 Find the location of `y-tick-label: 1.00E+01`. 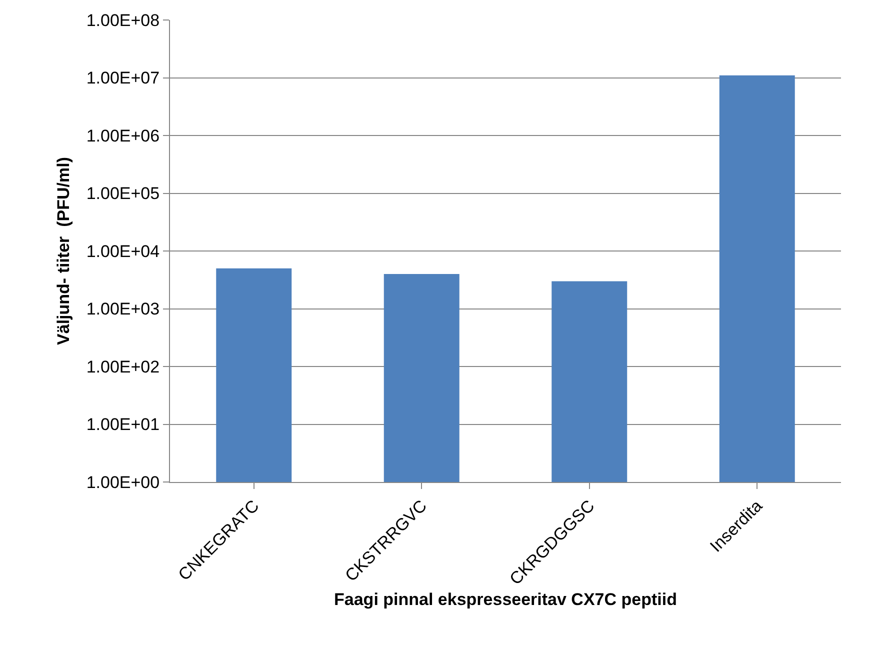

y-tick-label: 1.00E+01 is located at coordinates (123, 424).